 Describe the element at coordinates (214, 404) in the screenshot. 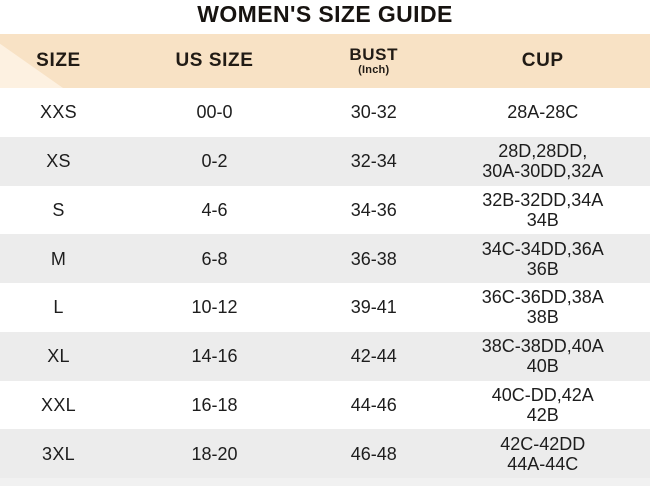

I see `cell-us-size: 16-18` at that location.